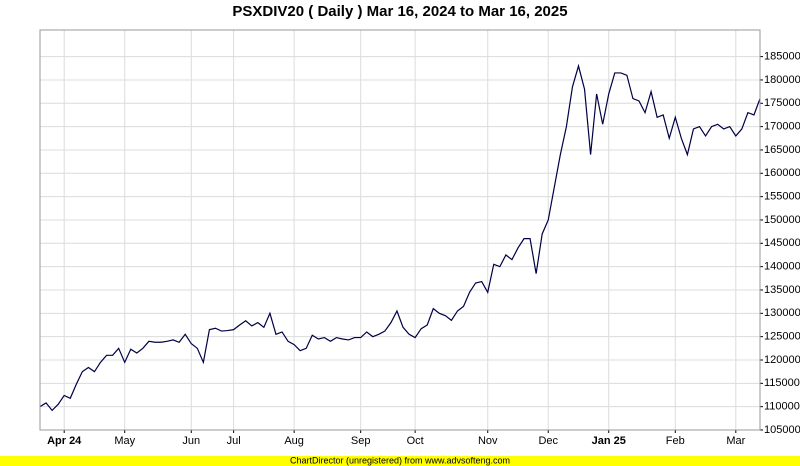  Describe the element at coordinates (782, 197) in the screenshot. I see `y-tick-label: 155000` at that location.